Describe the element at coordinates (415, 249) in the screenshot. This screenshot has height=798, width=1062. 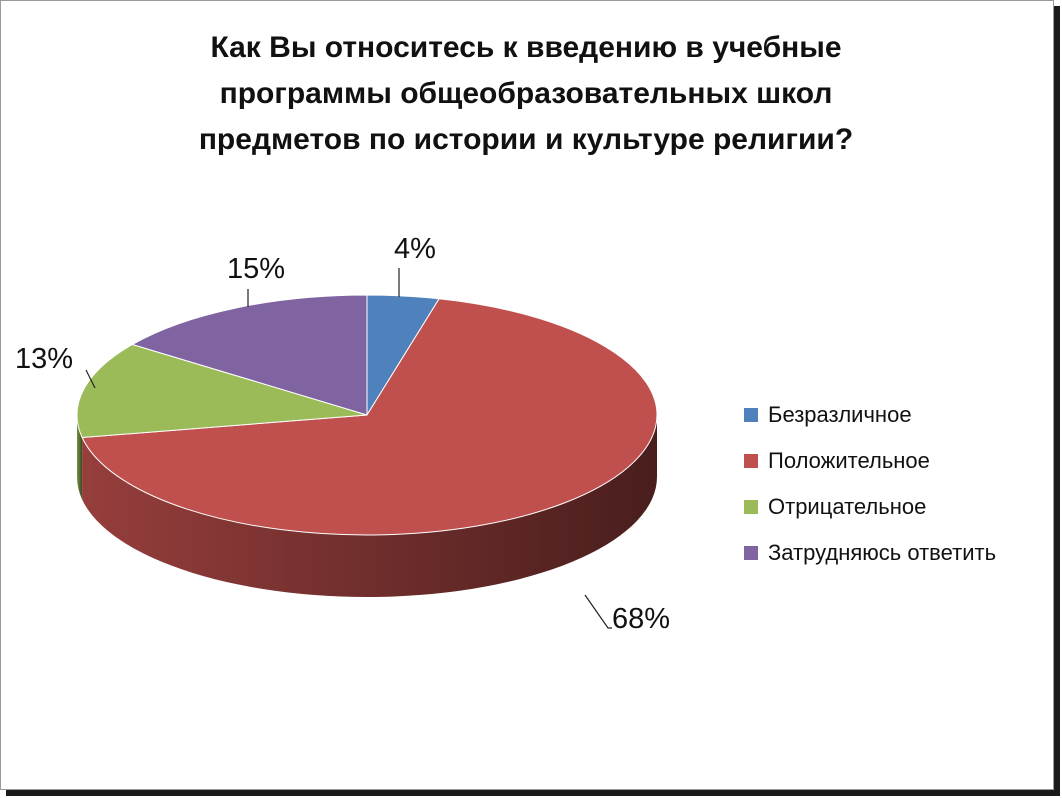
I see `data-label-0: 4%` at that location.